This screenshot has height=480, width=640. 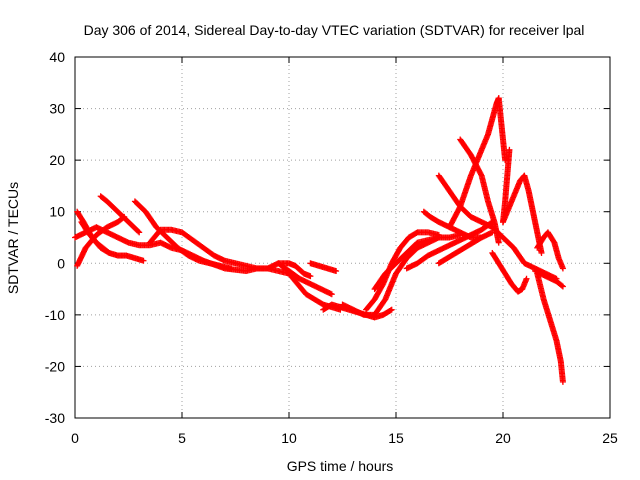 What do you see at coordinates (75, 438) in the screenshot?
I see `x-tick-label: 0` at bounding box center [75, 438].